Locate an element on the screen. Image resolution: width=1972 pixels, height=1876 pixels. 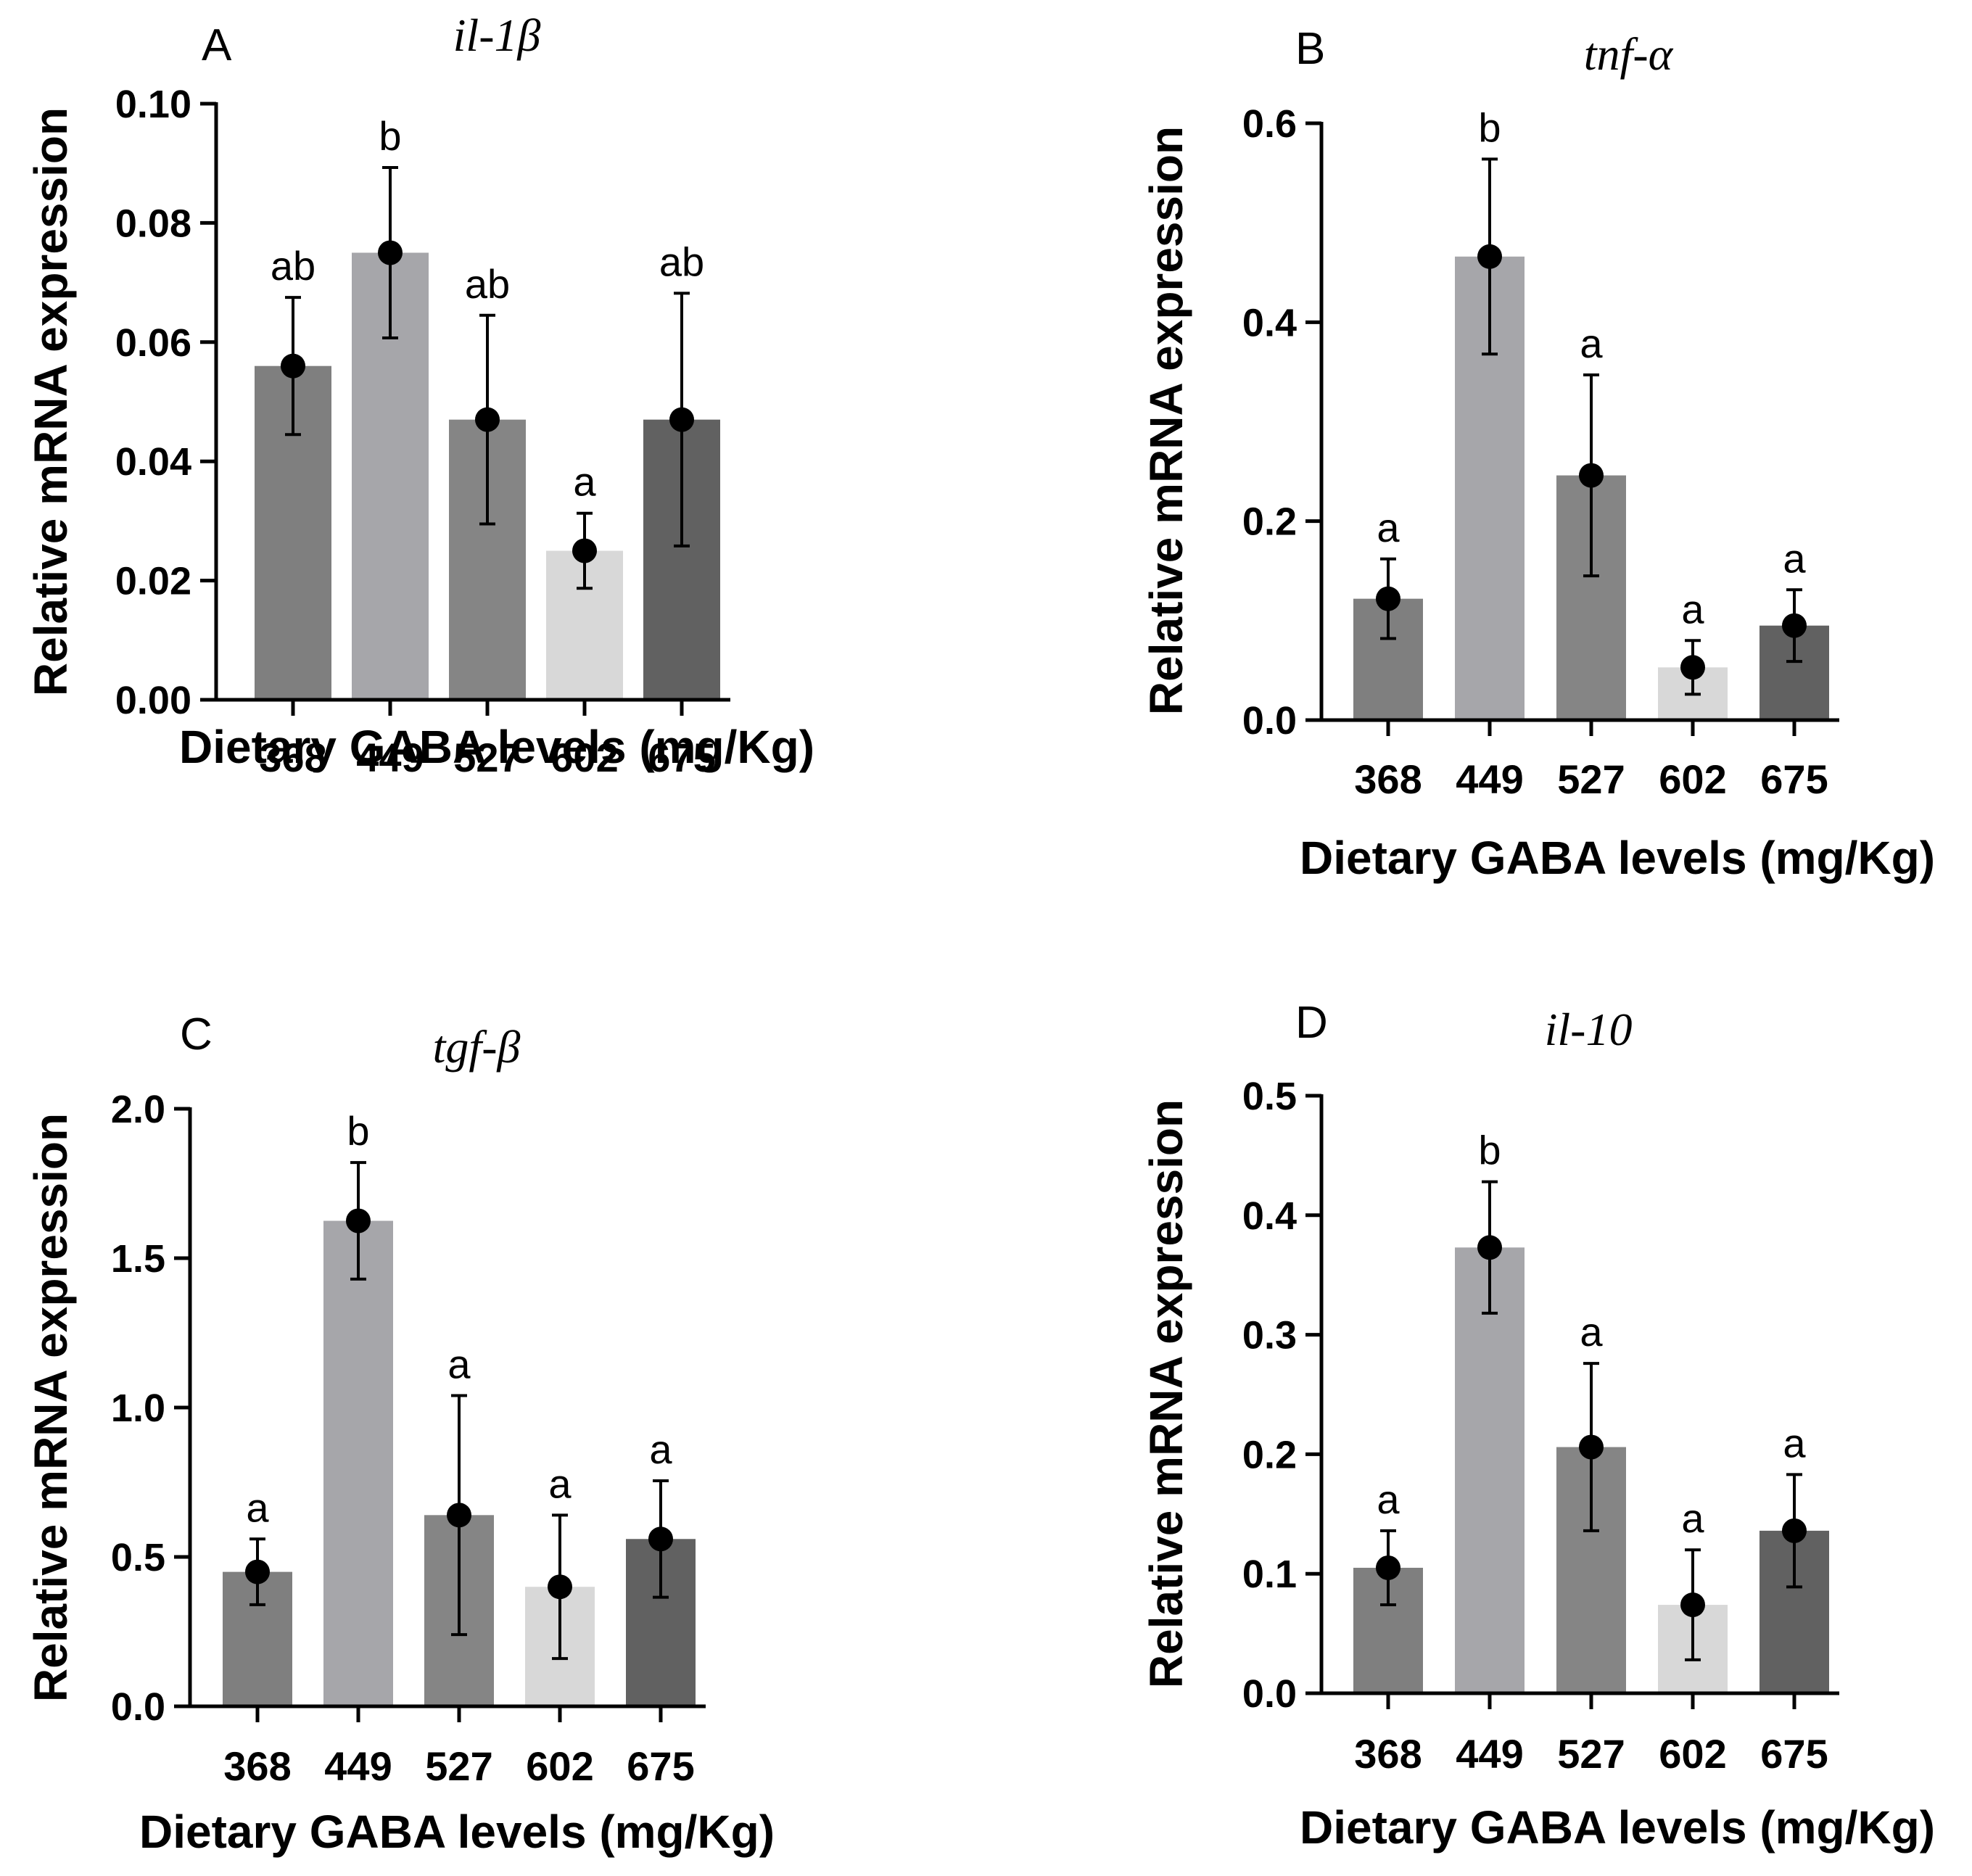
chart-title: tgf-β is located at coordinates (477, 1047).